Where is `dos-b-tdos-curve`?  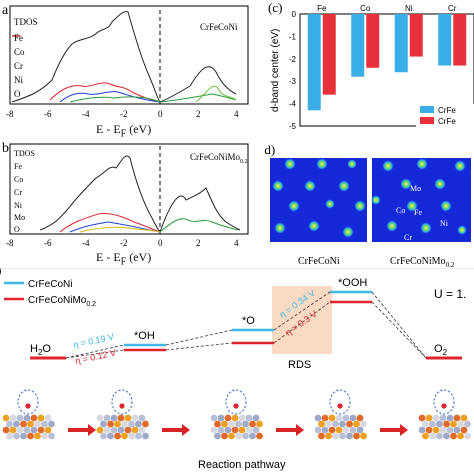 dos-b-tdos-curve is located at coordinates (140, 194).